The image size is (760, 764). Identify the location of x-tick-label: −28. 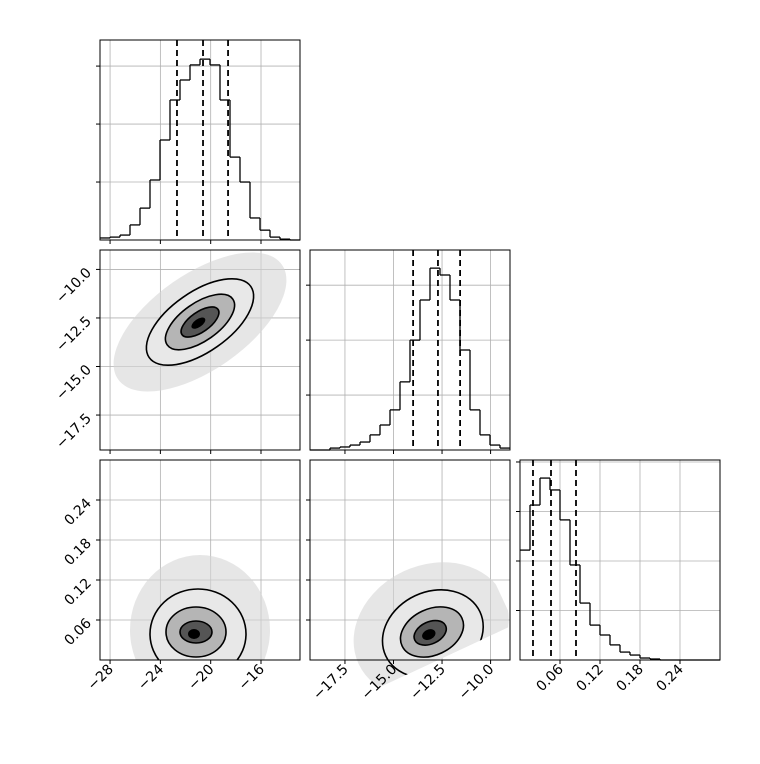
(101, 678).